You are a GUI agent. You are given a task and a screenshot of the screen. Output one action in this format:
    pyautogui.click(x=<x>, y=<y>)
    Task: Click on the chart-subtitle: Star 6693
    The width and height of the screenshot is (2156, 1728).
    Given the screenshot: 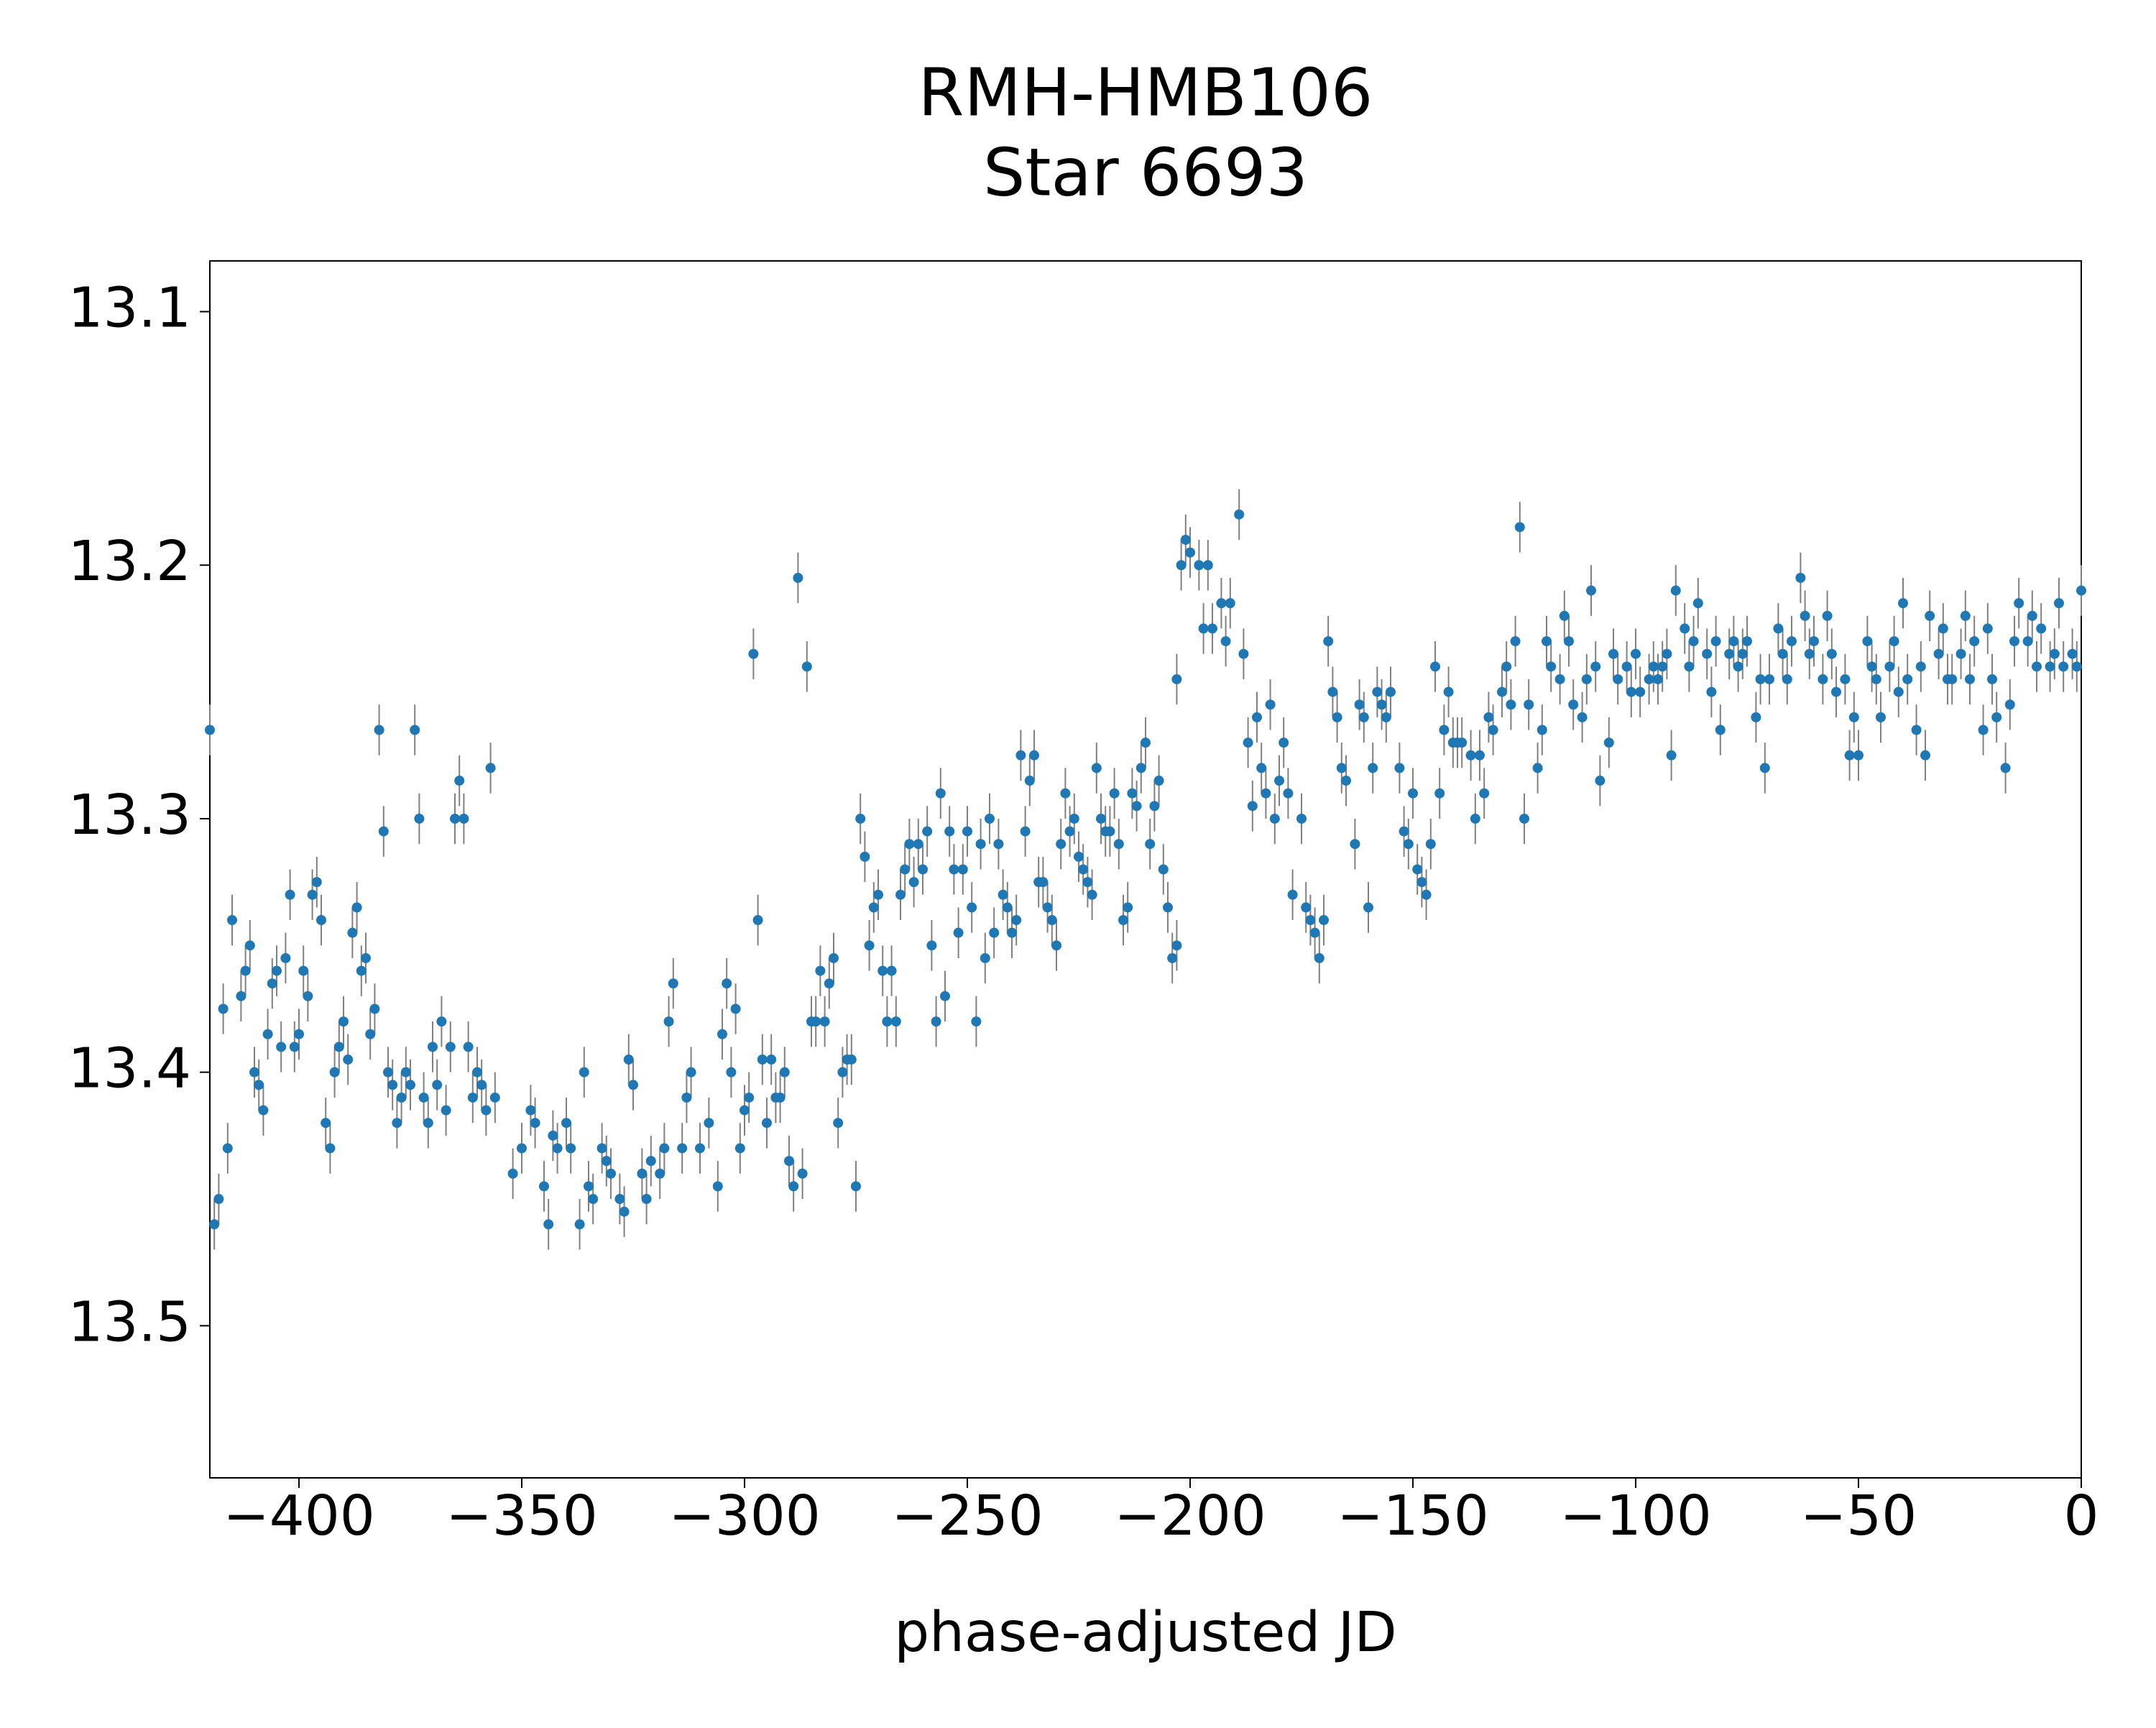 What is the action you would take?
    pyautogui.click(x=1146, y=172)
    